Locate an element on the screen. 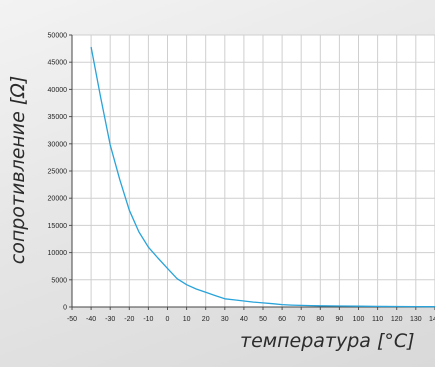 This screenshot has width=435, height=367. x-axis-title: температура [°C] is located at coordinates (327, 341).